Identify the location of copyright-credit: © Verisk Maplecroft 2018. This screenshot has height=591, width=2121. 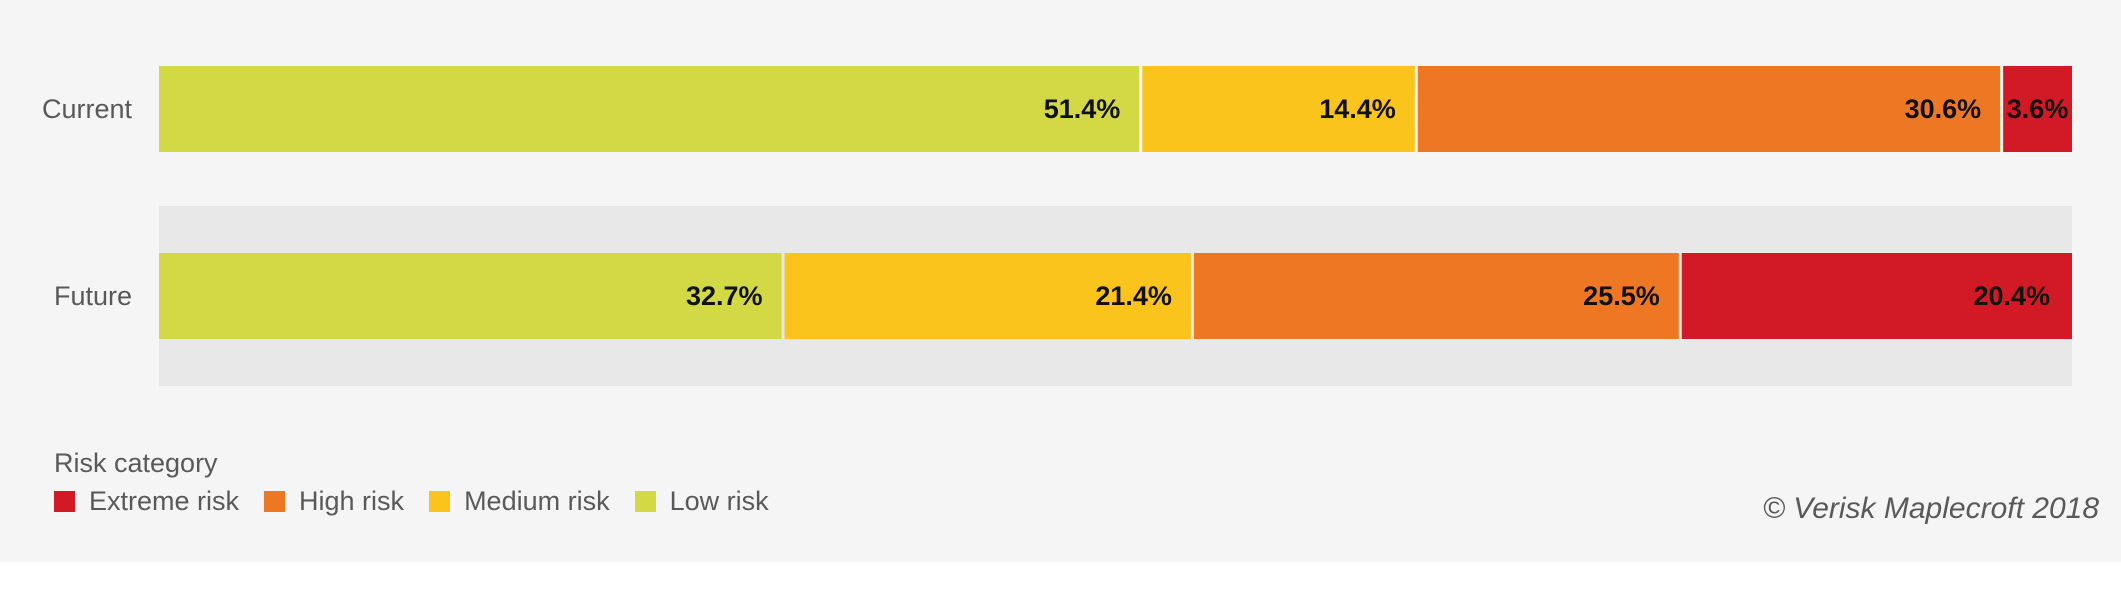
(1930, 508).